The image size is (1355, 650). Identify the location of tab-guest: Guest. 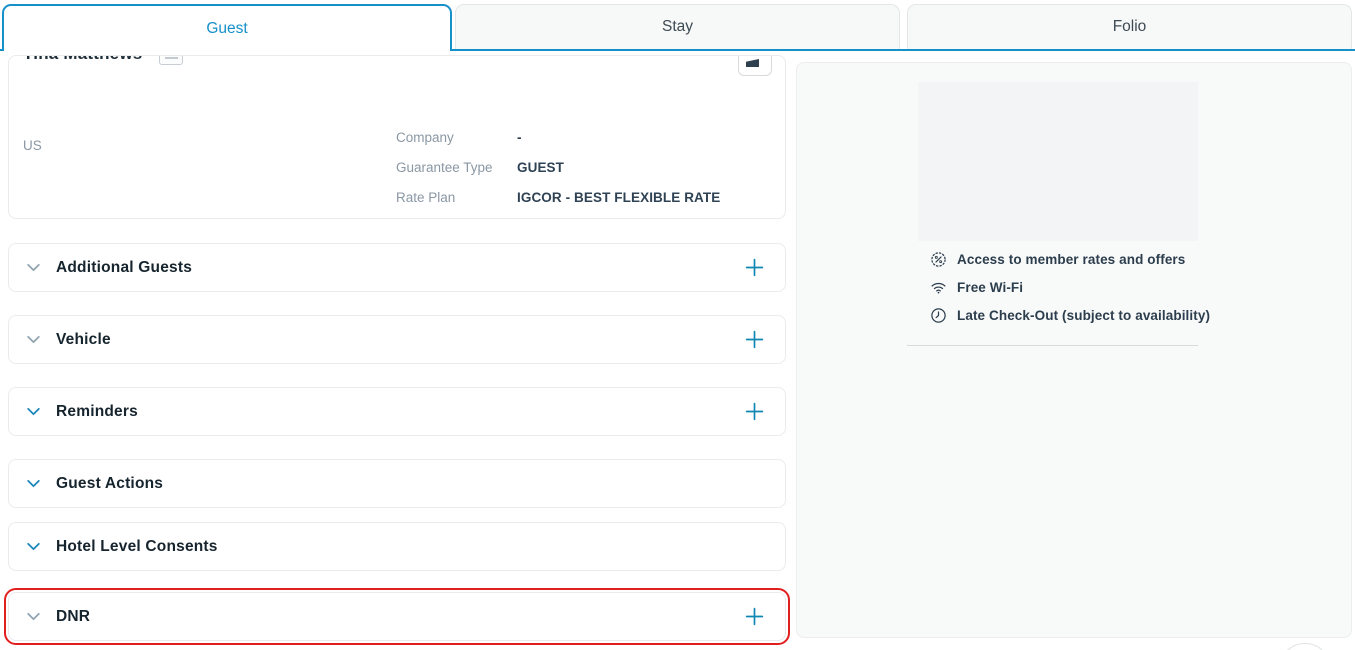
(227, 27).